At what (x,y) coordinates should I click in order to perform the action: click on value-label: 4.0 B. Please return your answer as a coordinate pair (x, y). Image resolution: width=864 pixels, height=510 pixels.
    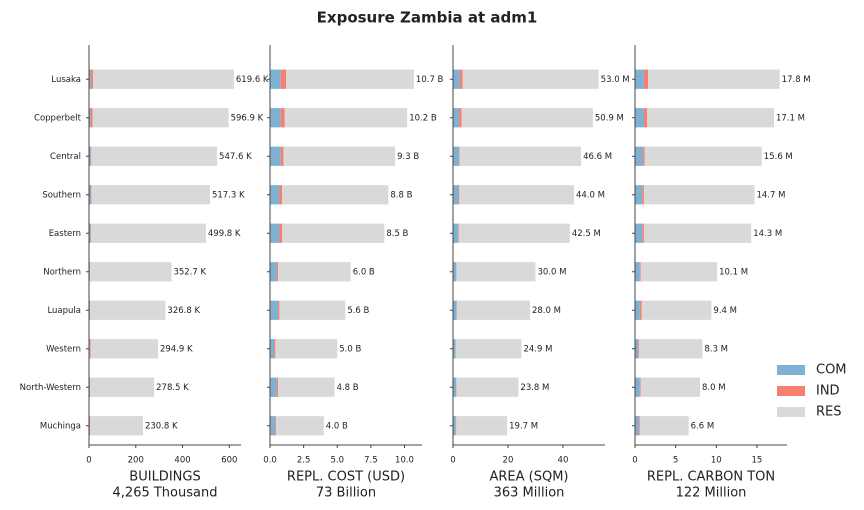
    Looking at the image, I should click on (337, 426).